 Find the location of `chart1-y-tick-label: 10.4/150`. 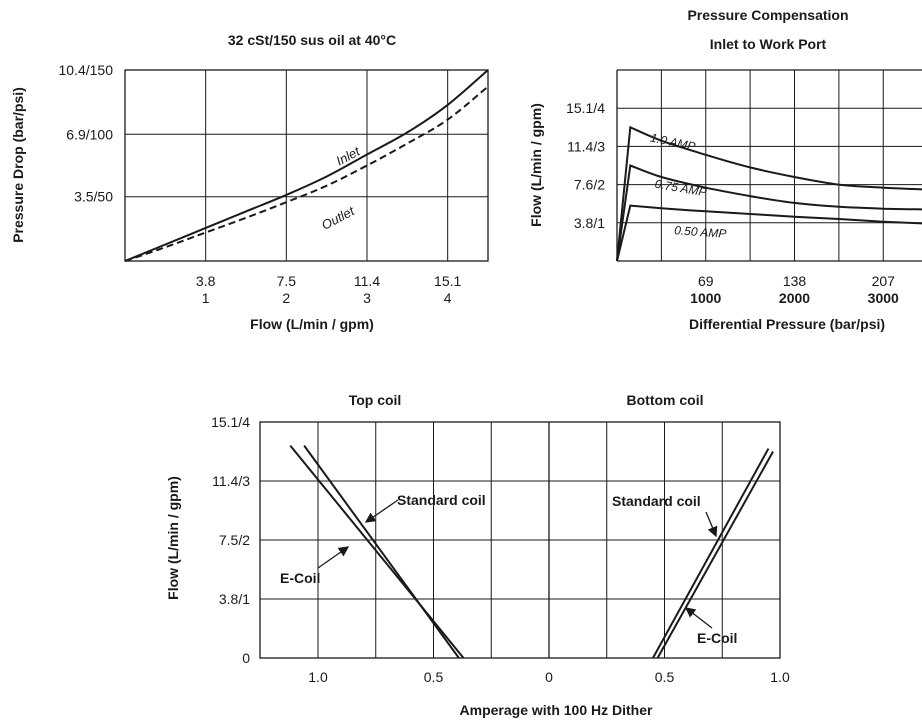

chart1-y-tick-label: 10.4/150 is located at coordinates (86, 70).